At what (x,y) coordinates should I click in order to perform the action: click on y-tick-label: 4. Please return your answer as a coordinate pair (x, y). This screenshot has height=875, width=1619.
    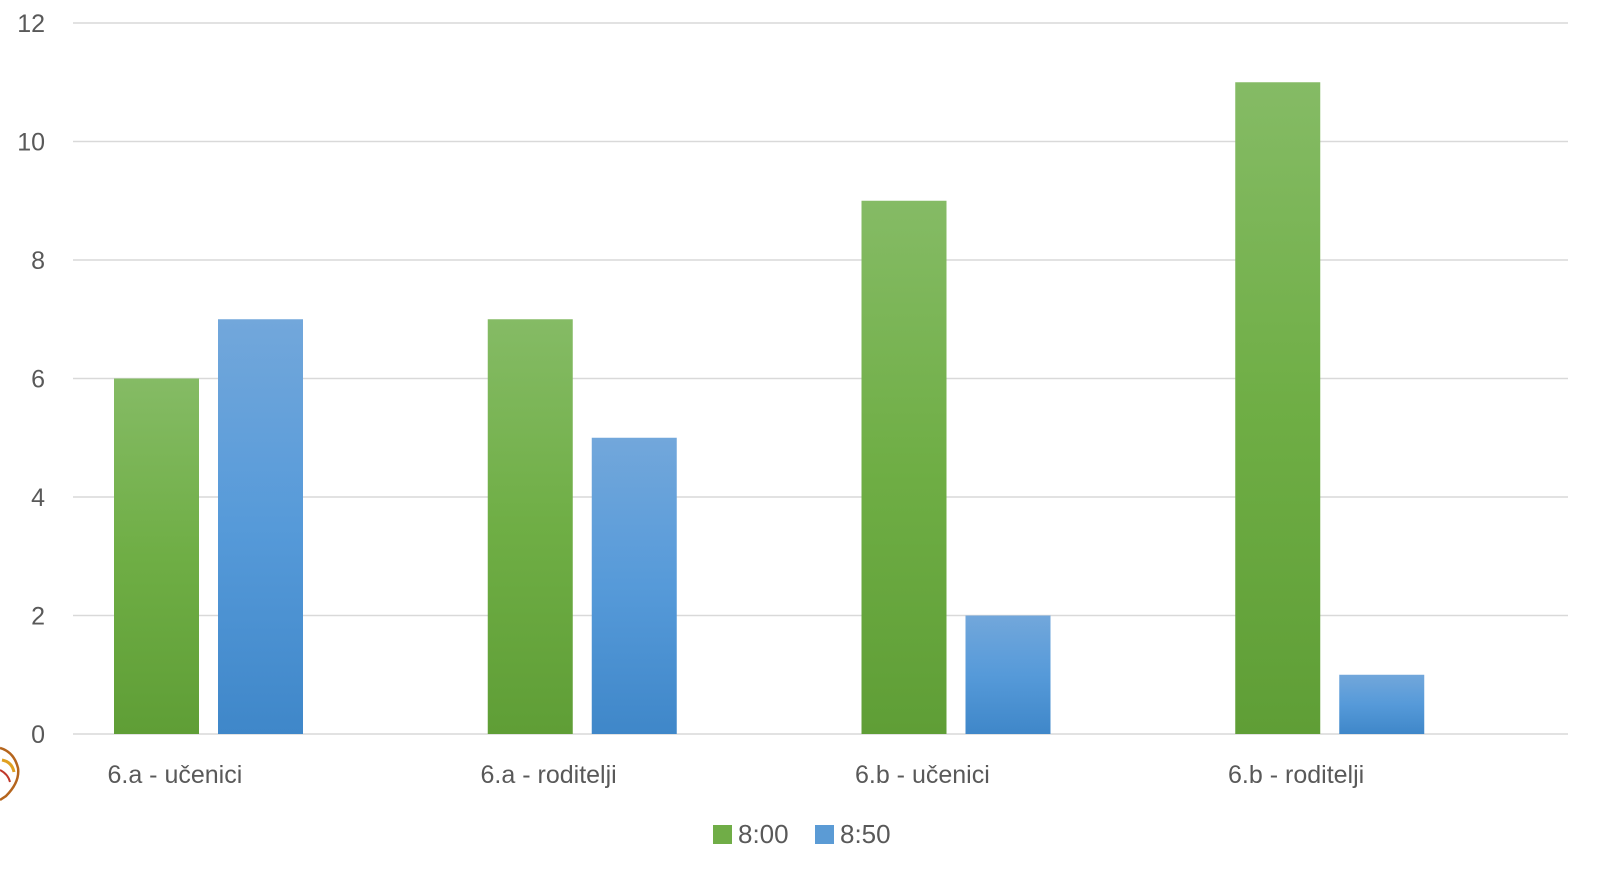
    Looking at the image, I should click on (38, 498).